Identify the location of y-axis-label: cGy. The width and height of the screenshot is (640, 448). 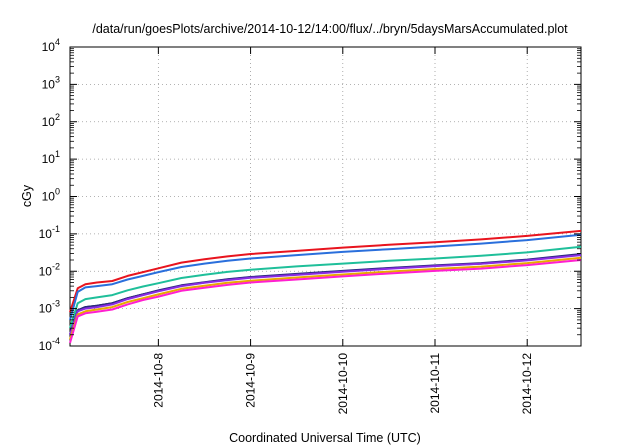
(27, 195).